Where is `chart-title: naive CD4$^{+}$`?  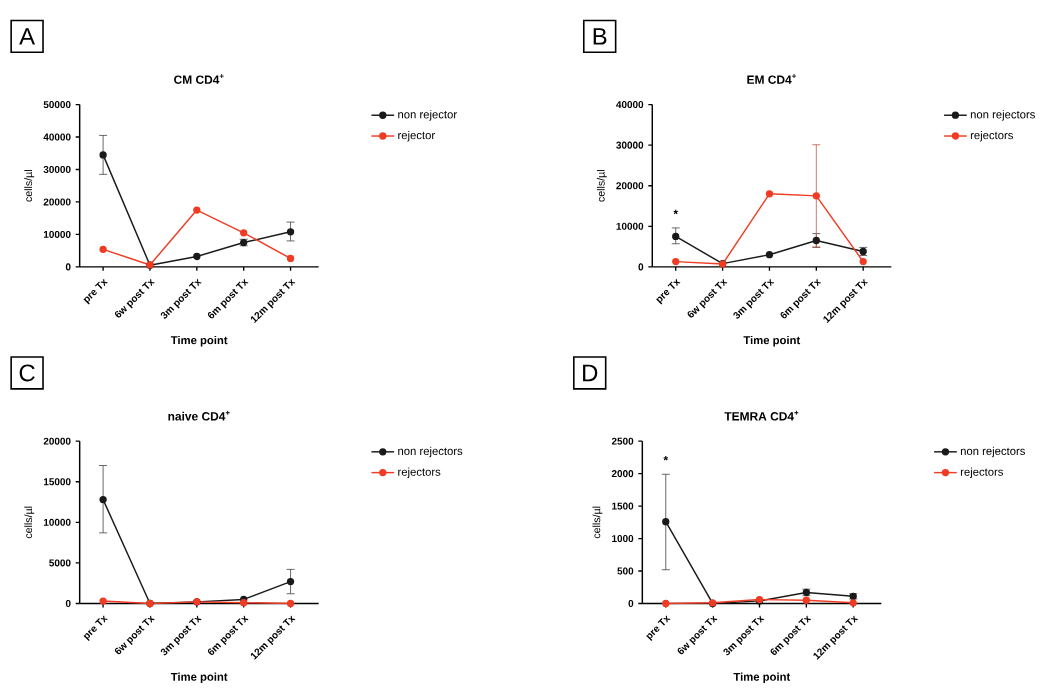 chart-title: naive CD4$^{+}$ is located at coordinates (199, 415).